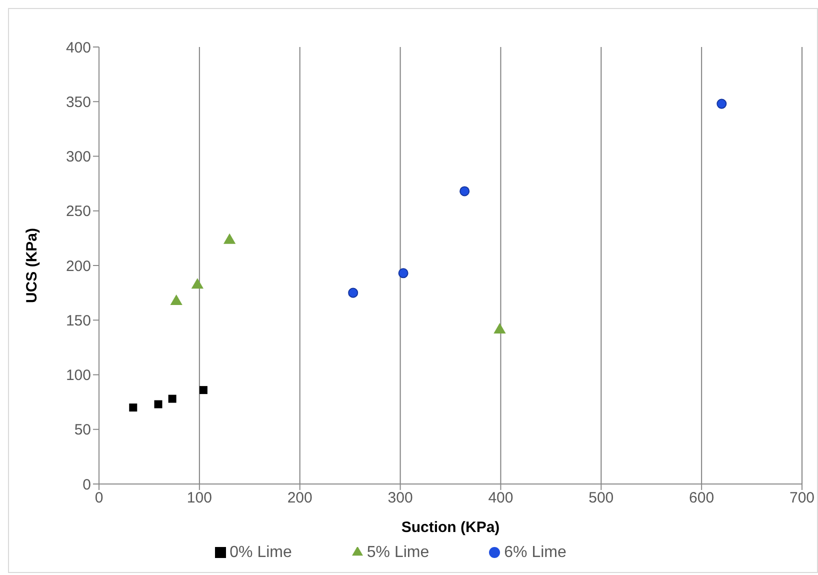 The height and width of the screenshot is (575, 818). Describe the element at coordinates (701, 498) in the screenshot. I see `x-tick-label: 600` at that location.